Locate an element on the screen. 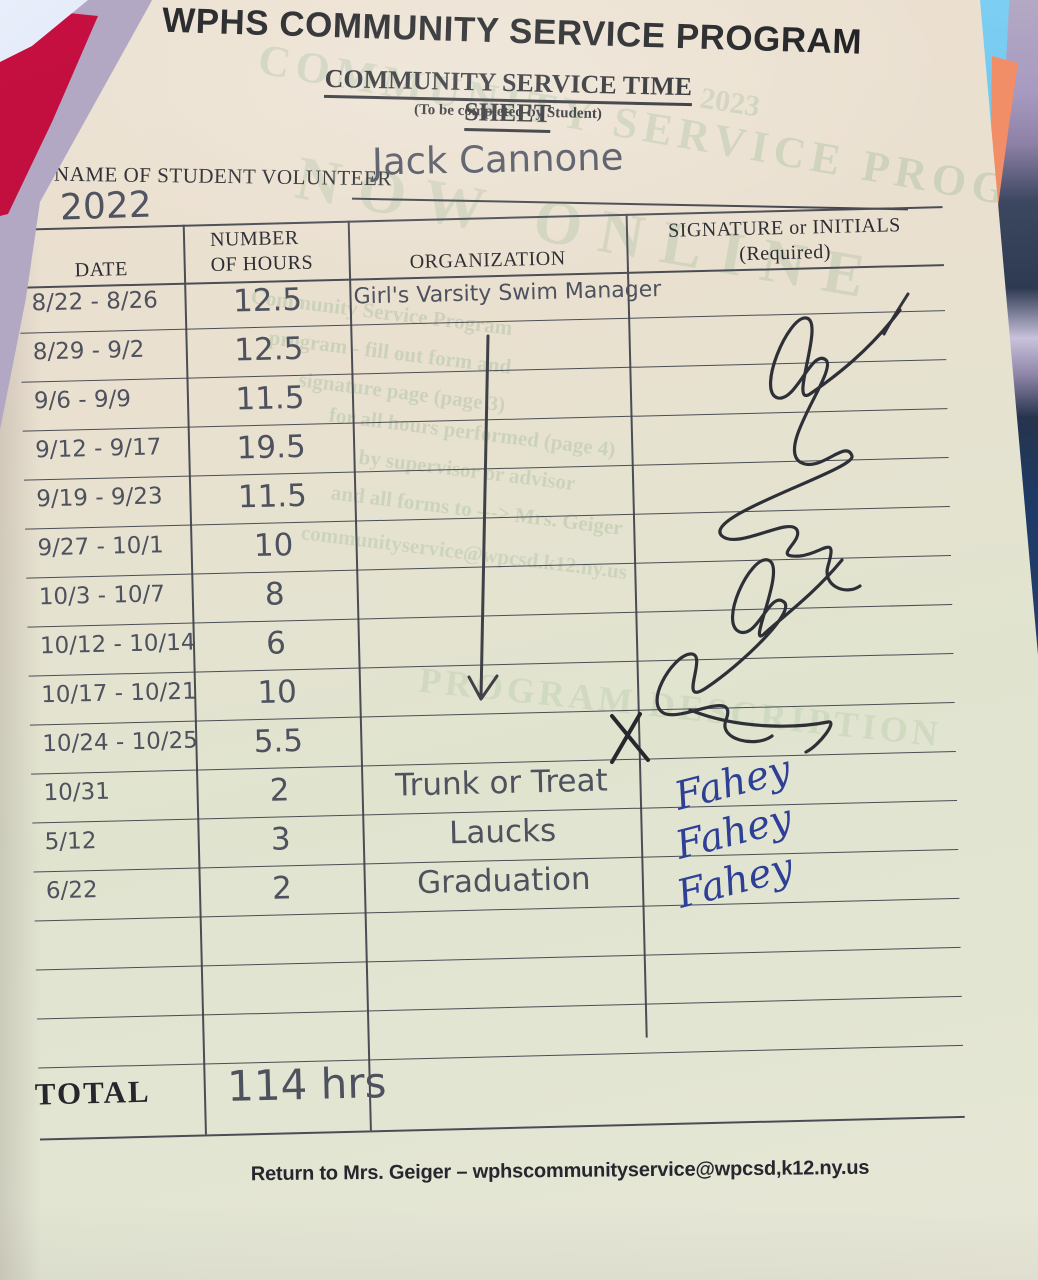  cell-date: 9/12 - 9/17 is located at coordinates (98, 449).